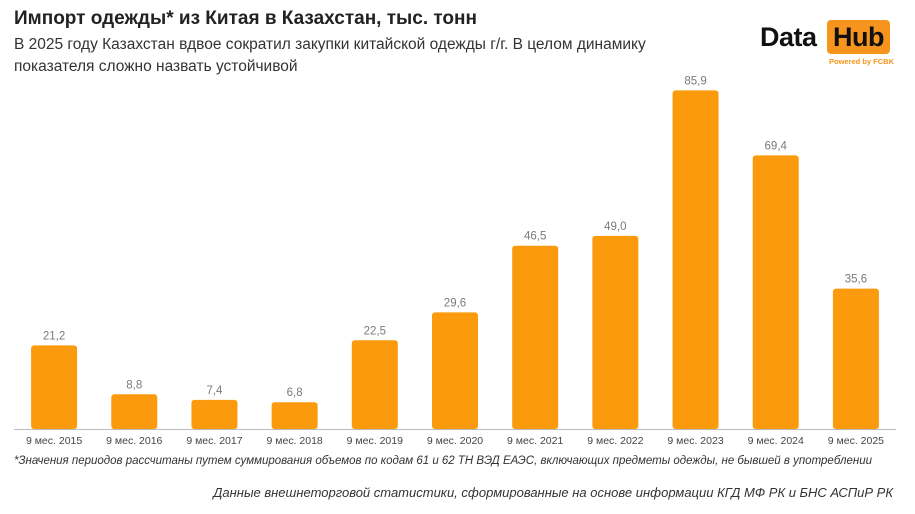 The width and height of the screenshot is (915, 514). Describe the element at coordinates (862, 61) in the screenshot. I see `logo-powered-by: Powered by FCBK` at that location.